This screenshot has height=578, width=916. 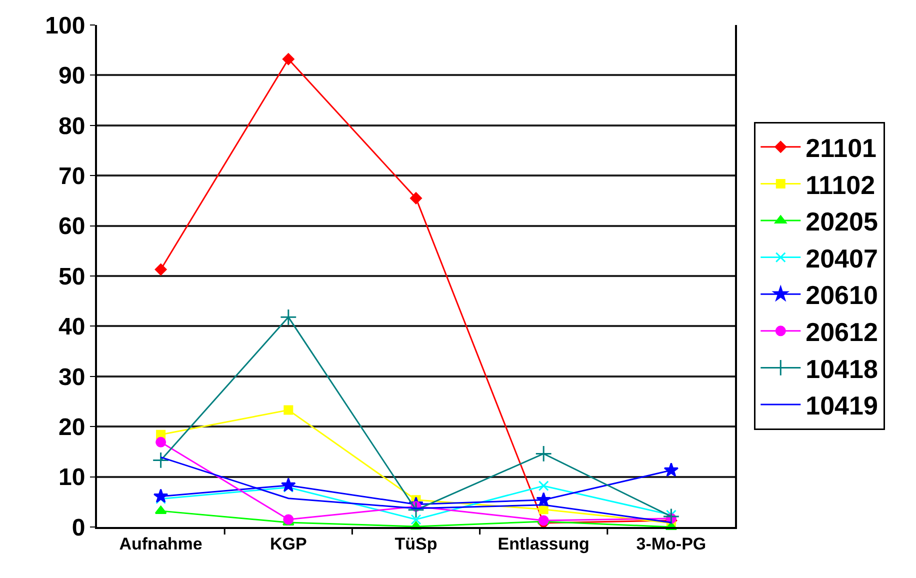 I want to click on y-tick-label: 20, so click(x=72, y=427).